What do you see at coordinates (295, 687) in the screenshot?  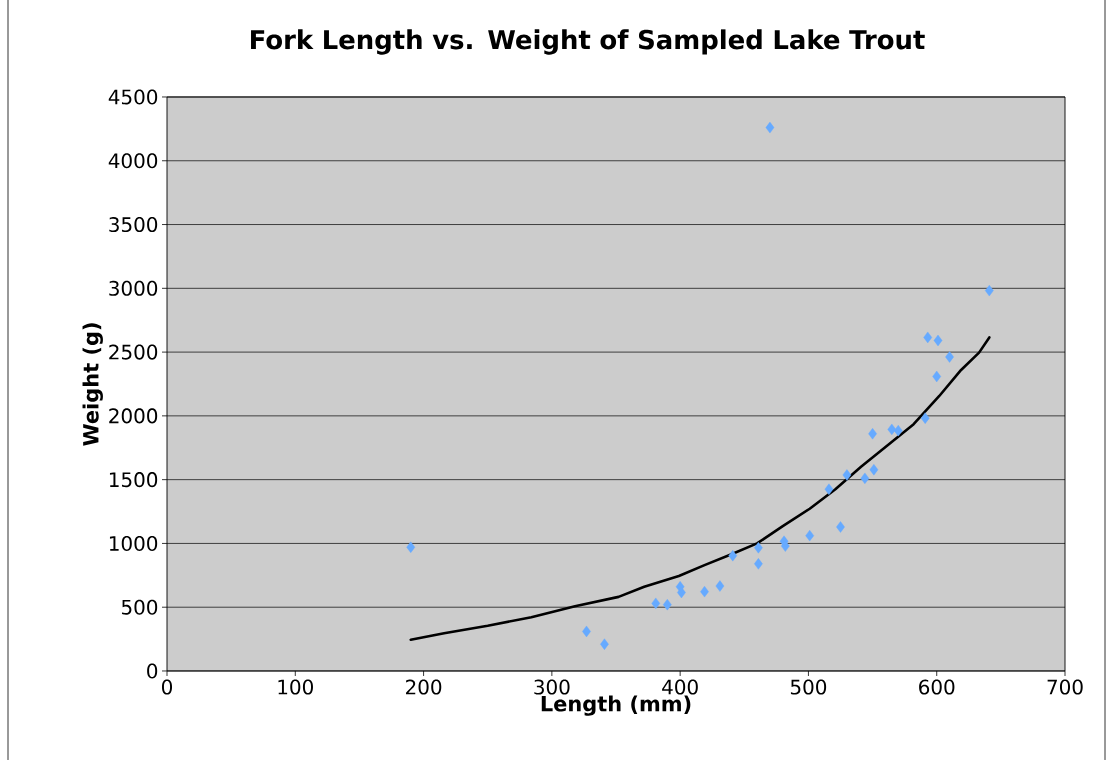 I see `x-tick-label: 100` at bounding box center [295, 687].